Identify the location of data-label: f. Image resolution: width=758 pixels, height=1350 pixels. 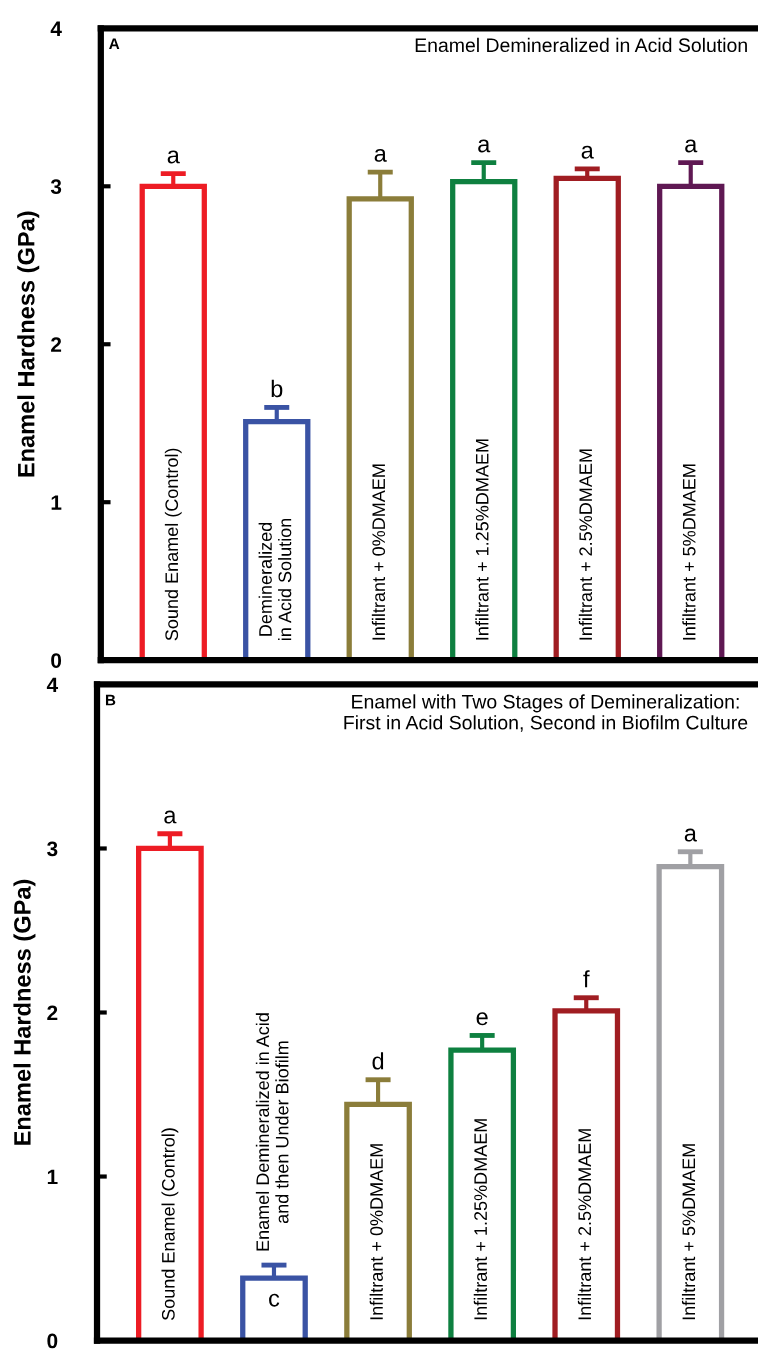
(586, 979).